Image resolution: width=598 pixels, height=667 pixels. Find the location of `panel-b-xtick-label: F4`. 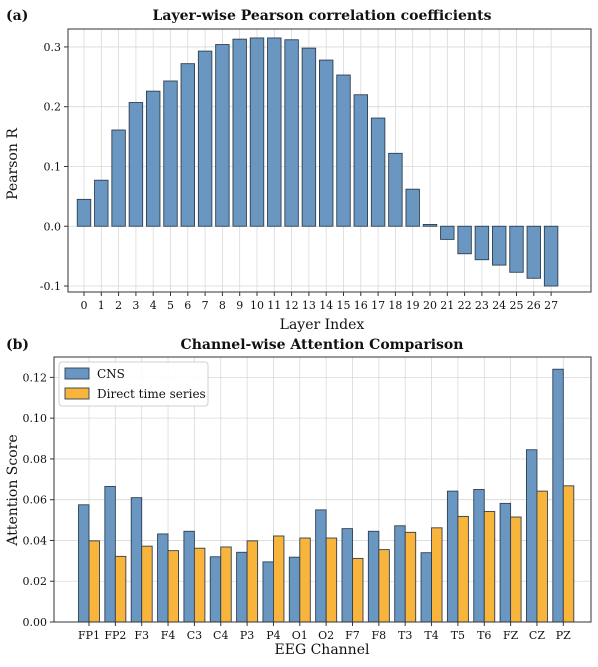

panel-b-xtick-label: F4 is located at coordinates (168, 635).